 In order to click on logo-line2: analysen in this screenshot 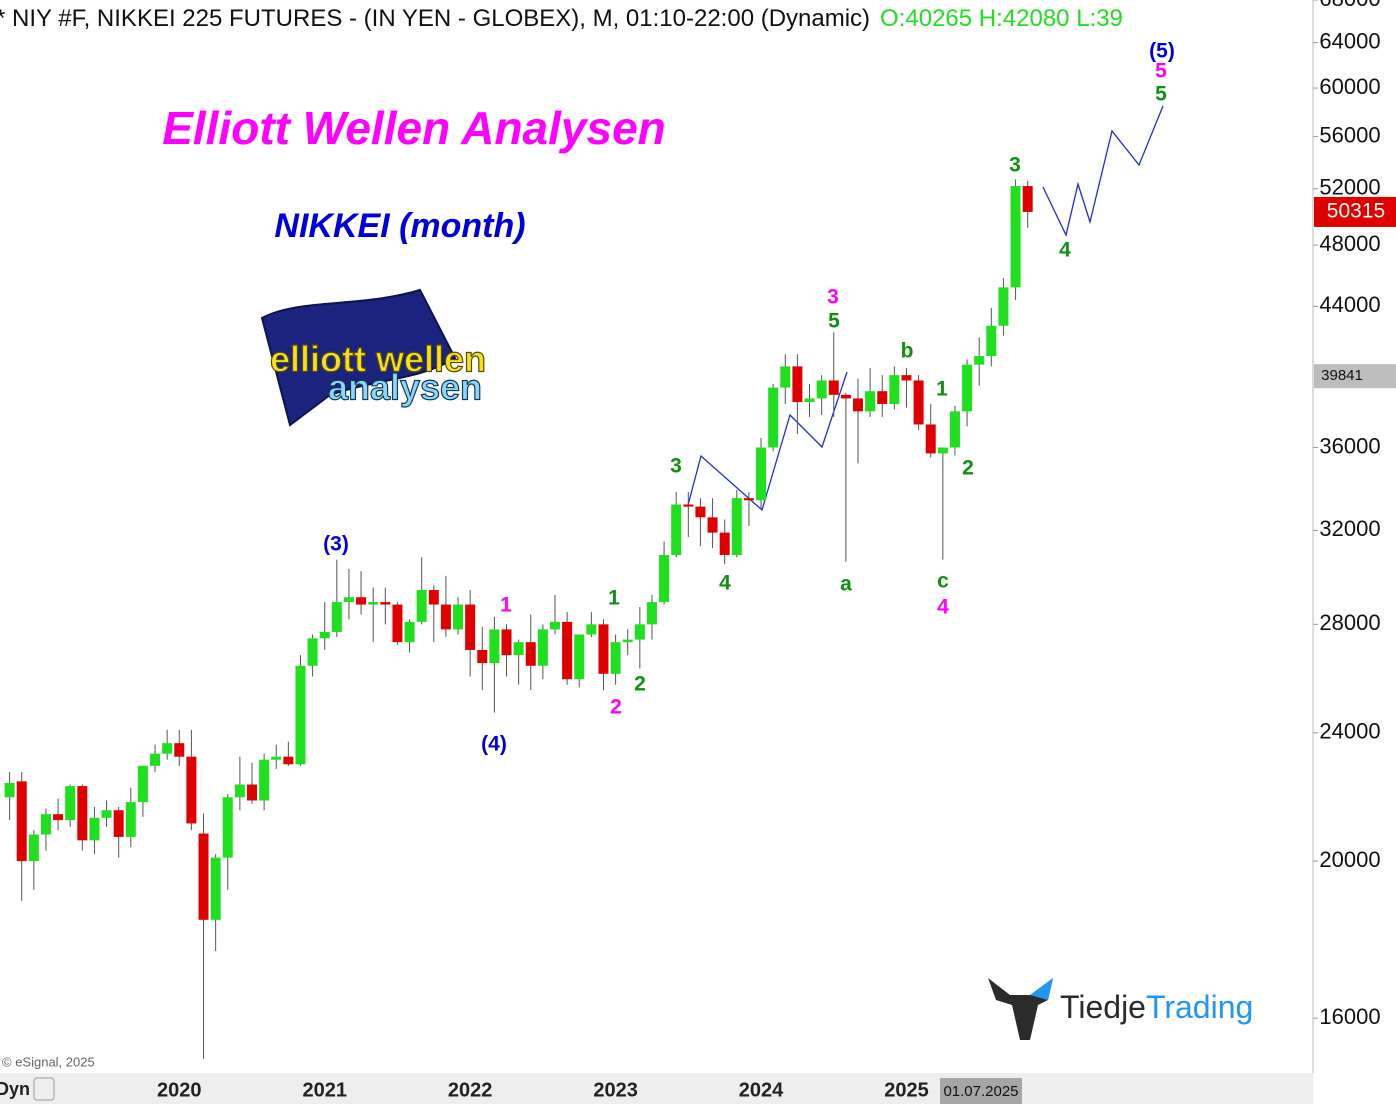, I will do `click(405, 387)`.